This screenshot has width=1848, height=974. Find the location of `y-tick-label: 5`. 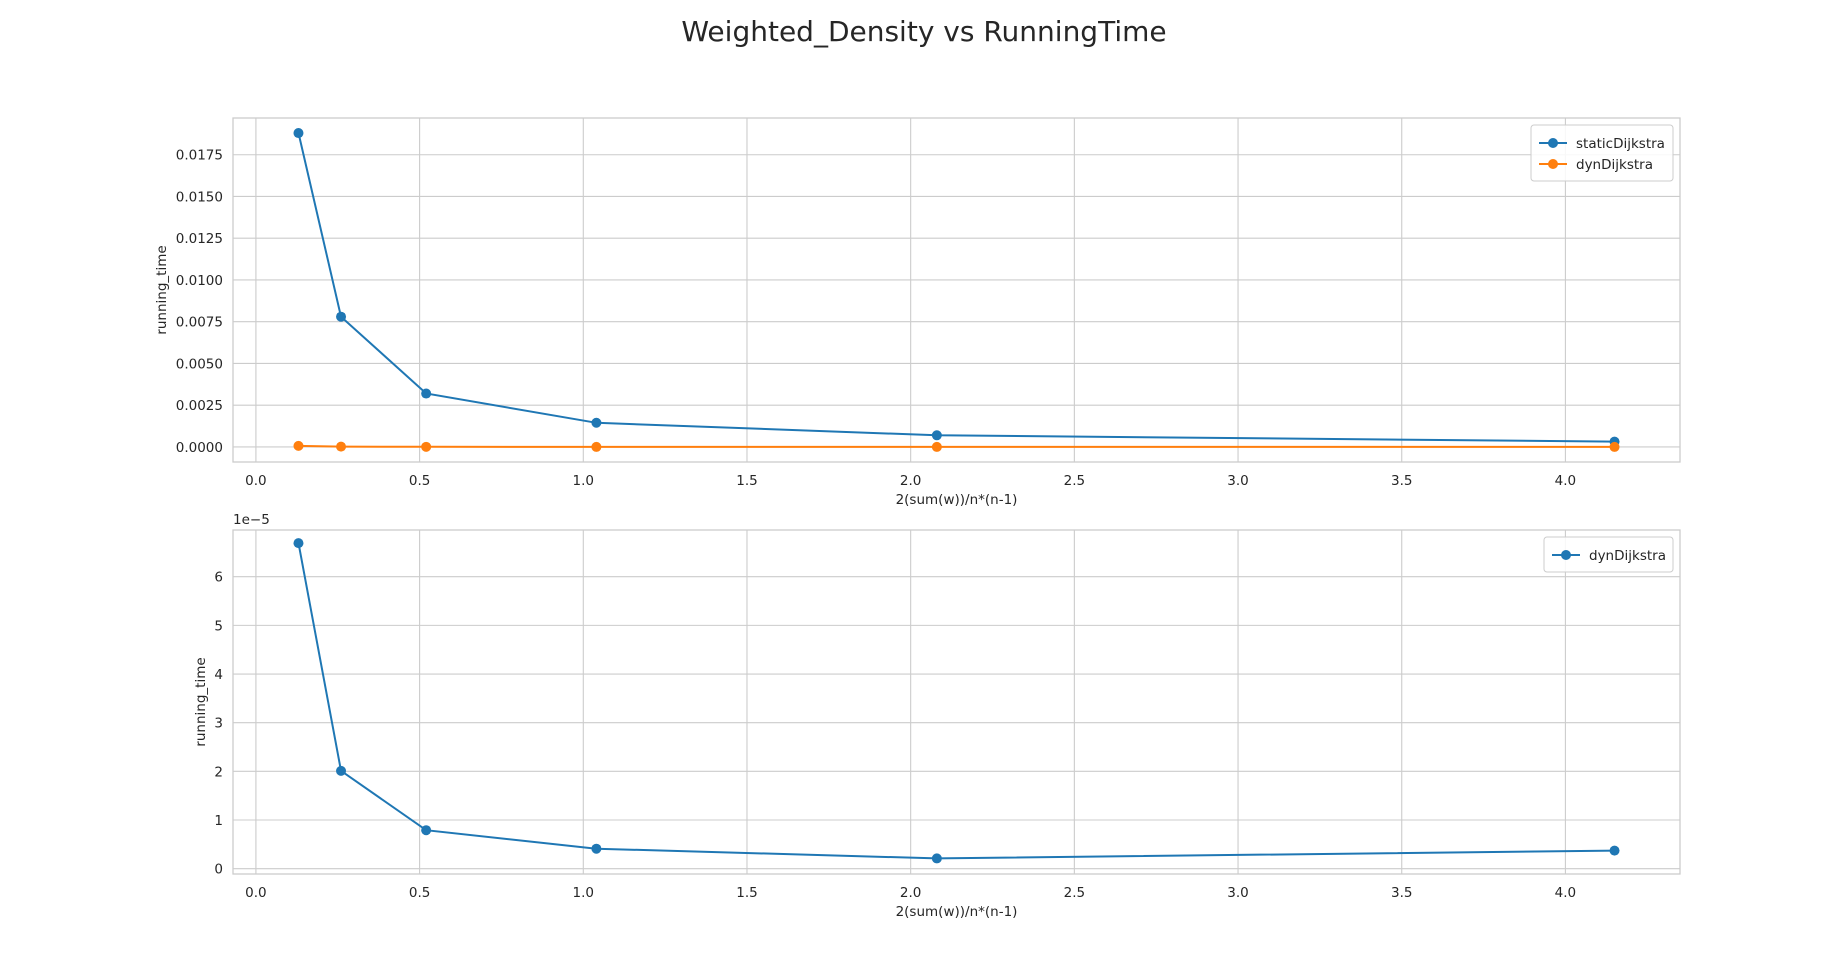

y-tick-label: 5 is located at coordinates (218, 626).